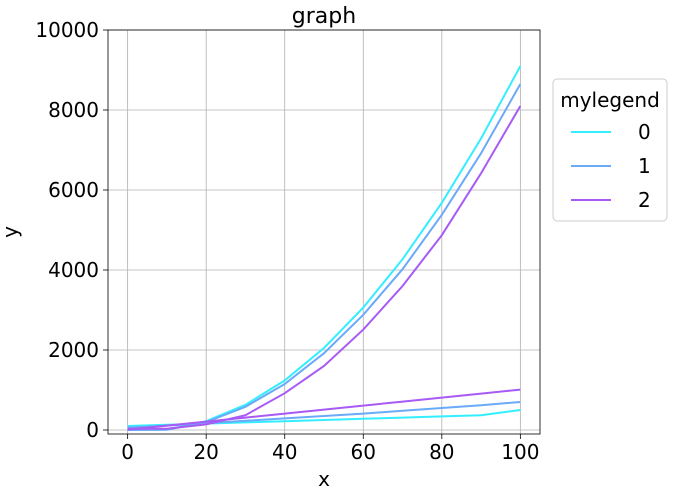 Image resolution: width=678 pixels, height=493 pixels. What do you see at coordinates (284, 452) in the screenshot?
I see `x-tick-label: 40` at bounding box center [284, 452].